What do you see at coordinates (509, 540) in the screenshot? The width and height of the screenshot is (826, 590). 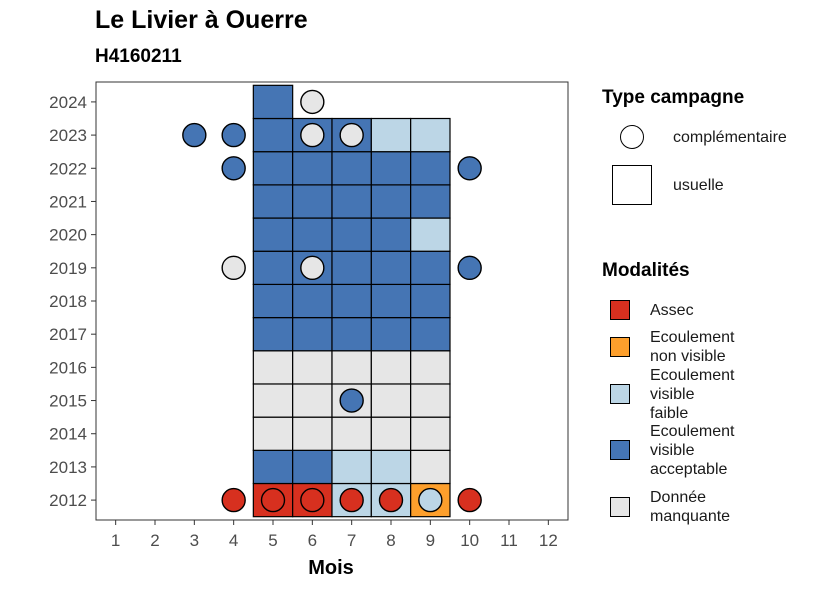 I see `x-tick-label: 11` at bounding box center [509, 540].